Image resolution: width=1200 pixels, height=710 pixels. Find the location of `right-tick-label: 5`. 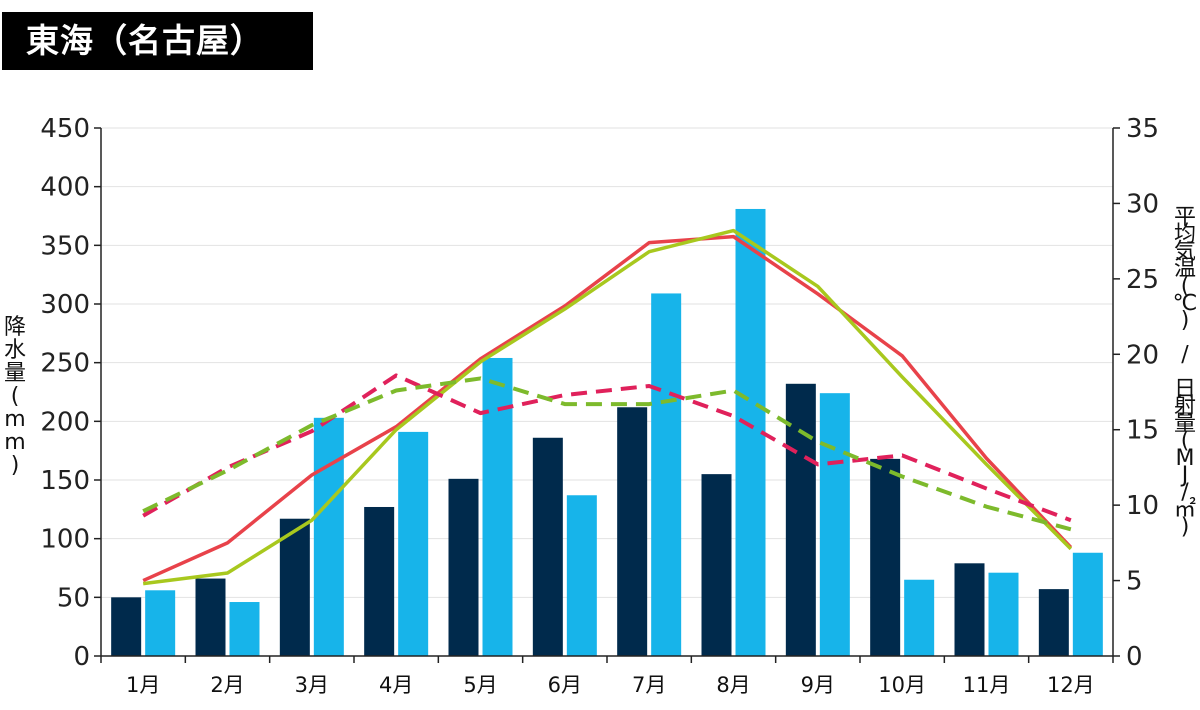

right-tick-label: 5 is located at coordinates (1134, 582).